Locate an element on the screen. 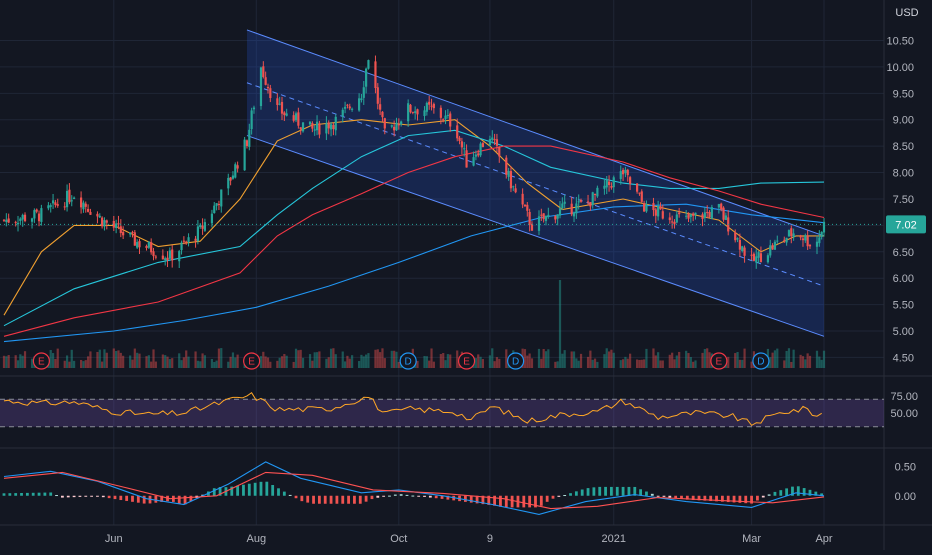 This screenshot has height=555, width=932. rsi-axis: 75.00 50.00 is located at coordinates (904, 405).